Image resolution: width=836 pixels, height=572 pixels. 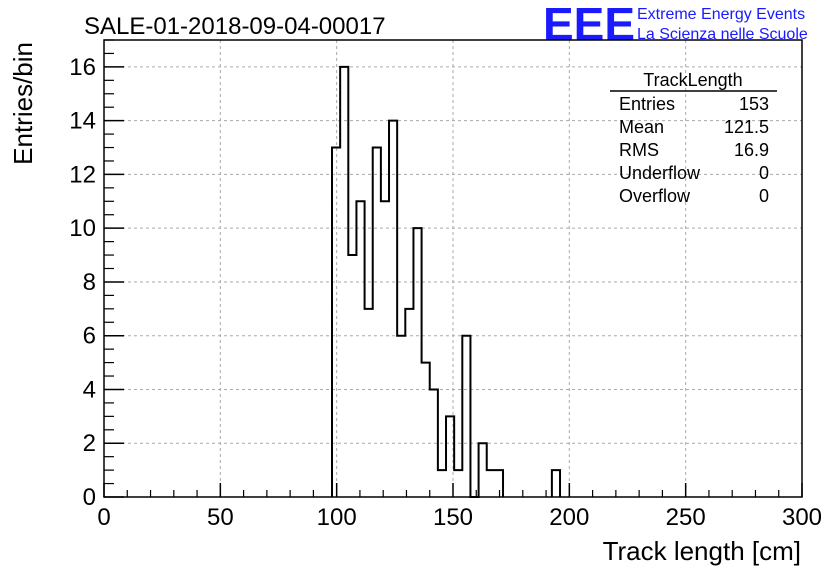 What do you see at coordinates (235, 26) in the screenshot?
I see `run-title: SALE-01-2018-09-04-00017` at bounding box center [235, 26].